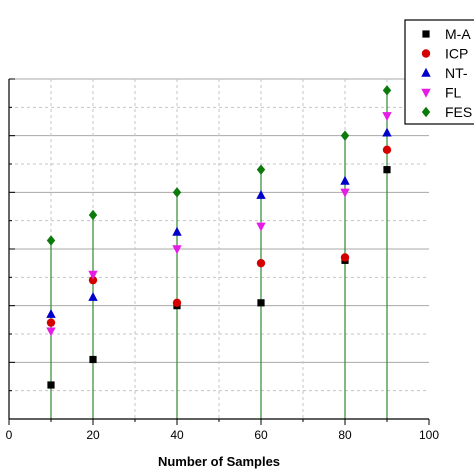 This screenshot has width=474, height=474. What do you see at coordinates (9, 435) in the screenshot?
I see `x-tick-label: 0` at bounding box center [9, 435].